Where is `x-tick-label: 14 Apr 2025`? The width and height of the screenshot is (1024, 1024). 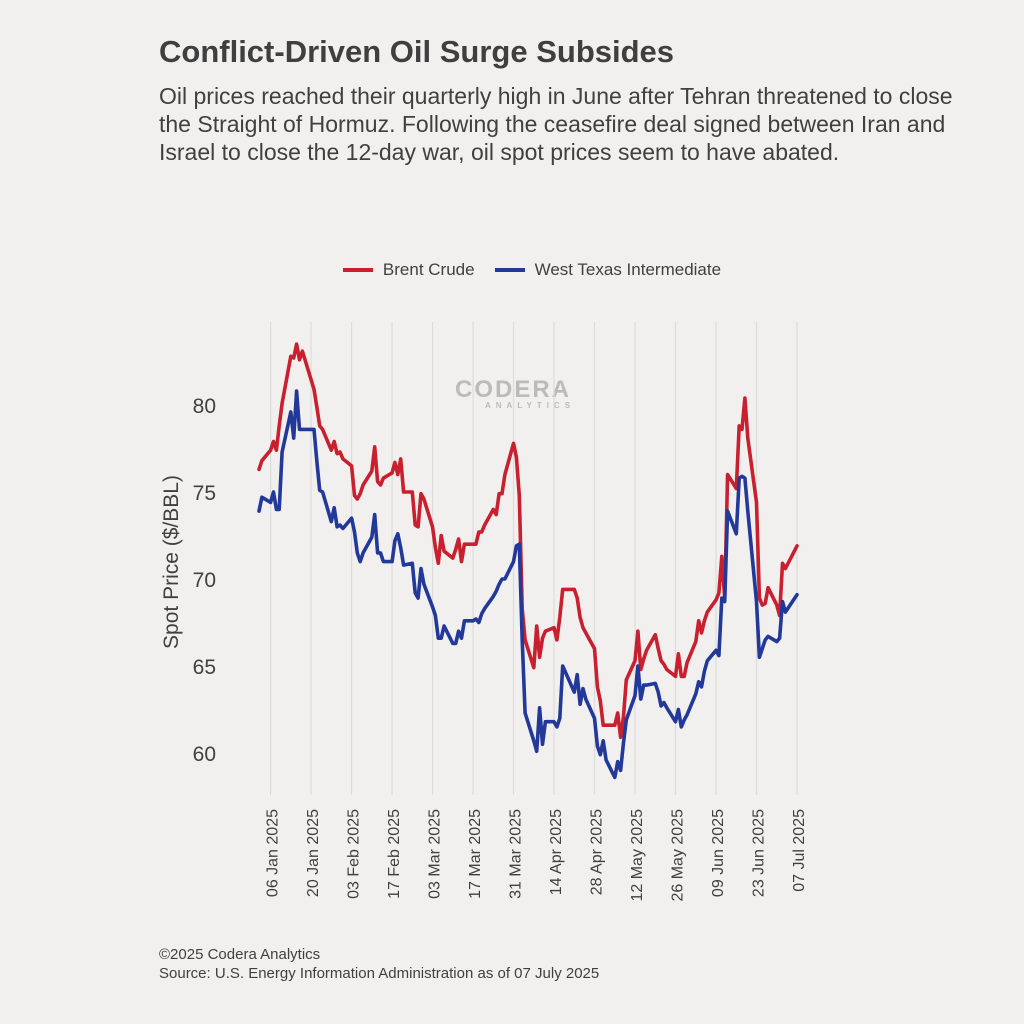
x-tick-label: 14 Apr 2025 is located at coordinates (556, 852).